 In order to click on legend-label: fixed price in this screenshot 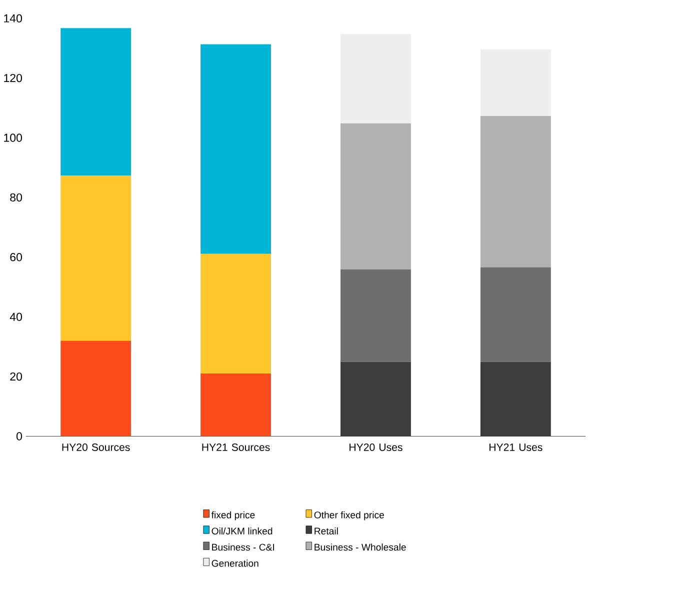, I will do `click(233, 515)`.